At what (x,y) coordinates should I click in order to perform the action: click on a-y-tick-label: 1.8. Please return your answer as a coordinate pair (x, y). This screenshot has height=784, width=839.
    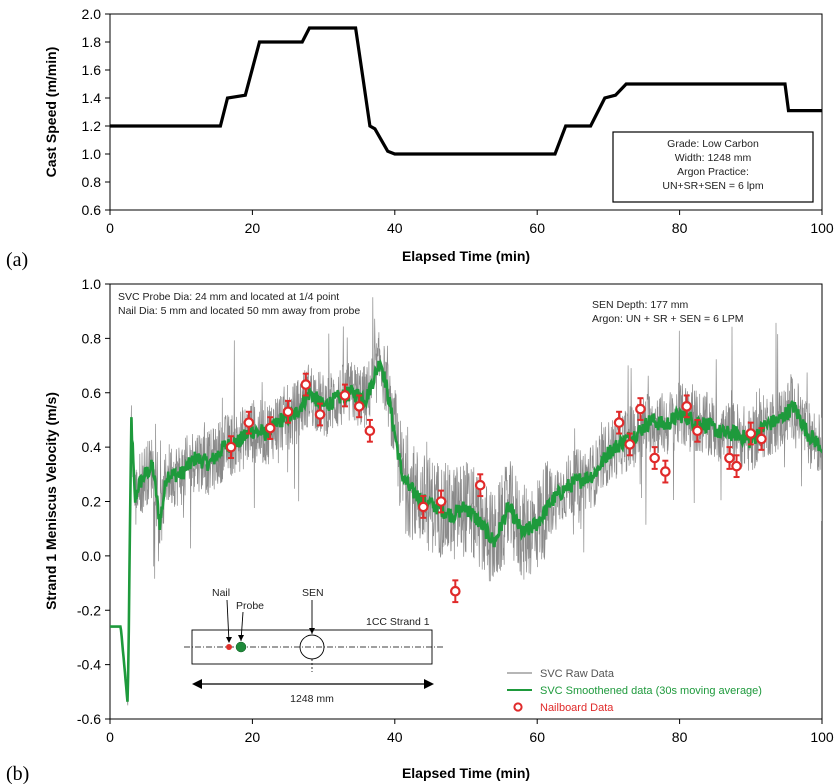
    Looking at the image, I should click on (92, 42).